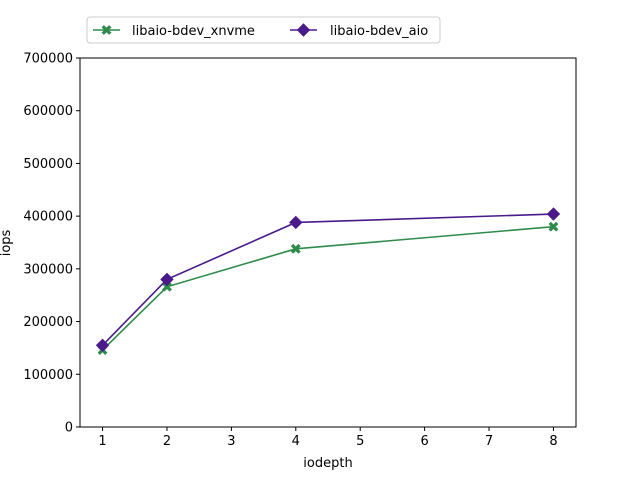 The height and width of the screenshot is (480, 640). I want to click on y-tick-label: 400000, so click(48, 217).